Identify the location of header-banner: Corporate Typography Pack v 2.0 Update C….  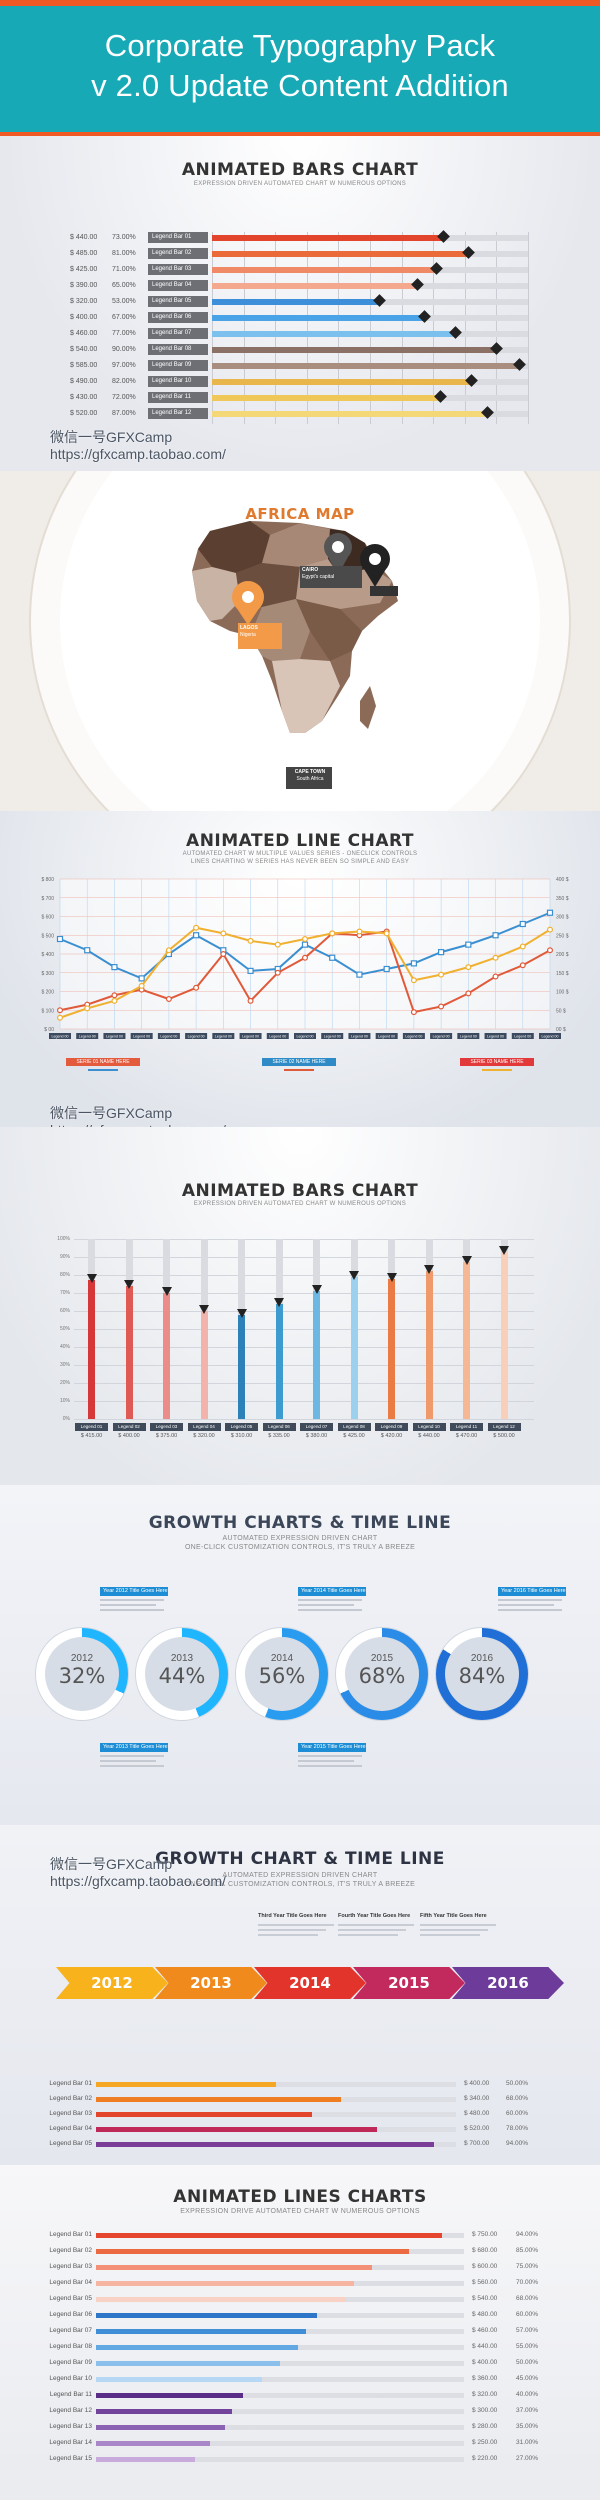
(300, 68).